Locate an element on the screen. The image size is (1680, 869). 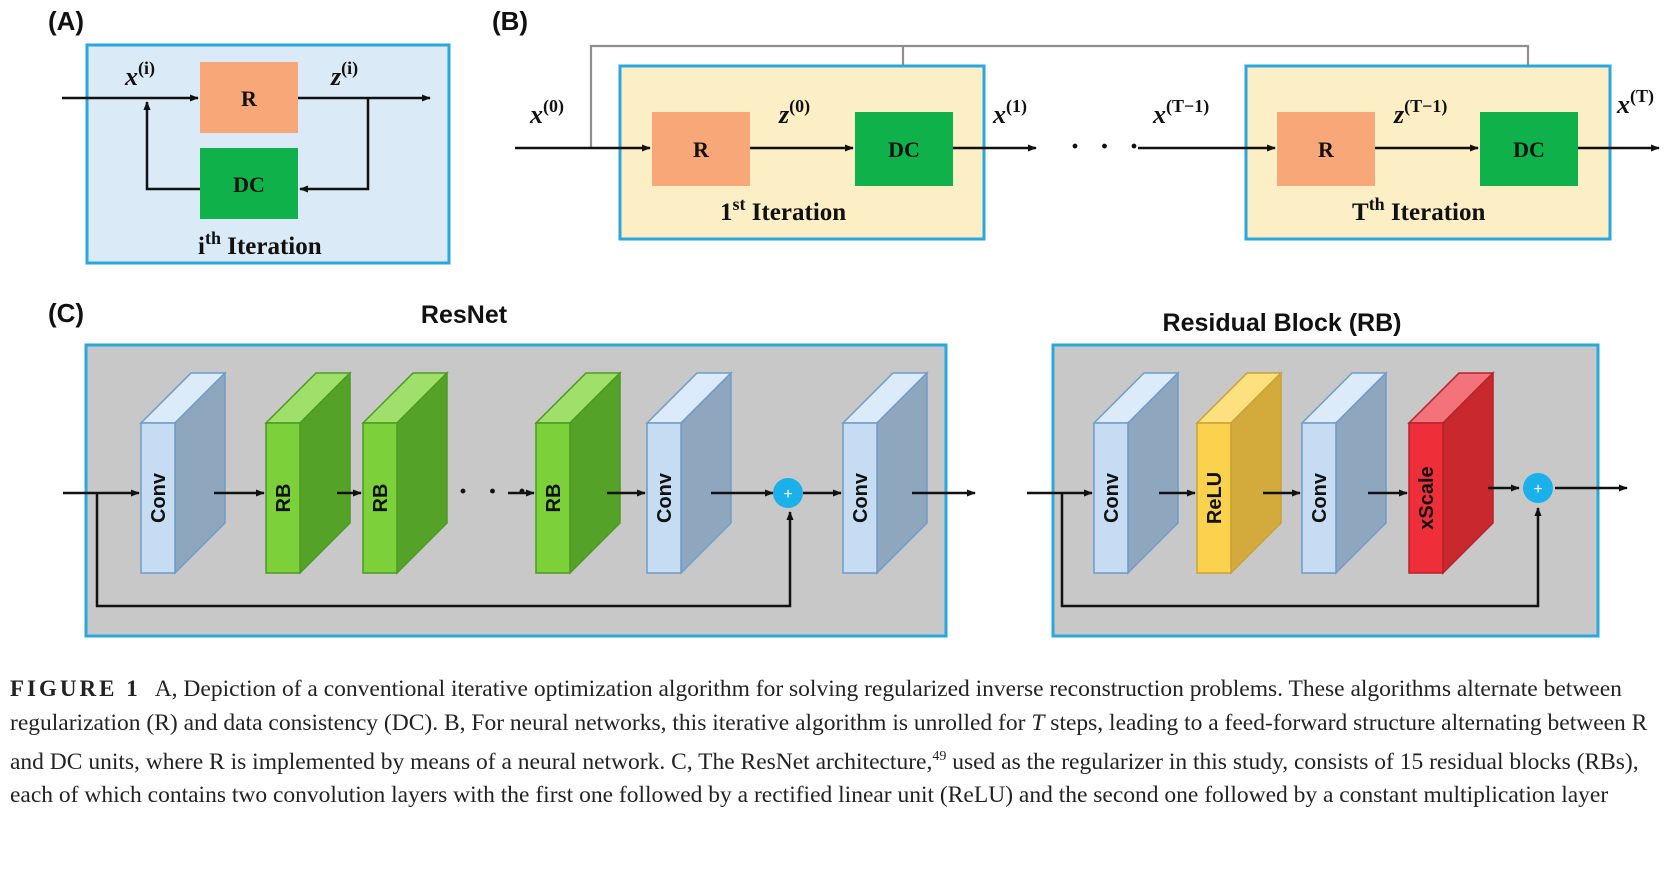
c-resnet-adder is located at coordinates (788, 493).